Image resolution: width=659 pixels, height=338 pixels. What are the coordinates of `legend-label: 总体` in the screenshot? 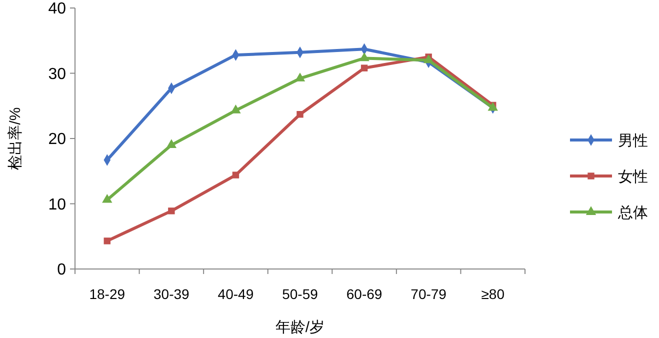 It's located at (632, 213).